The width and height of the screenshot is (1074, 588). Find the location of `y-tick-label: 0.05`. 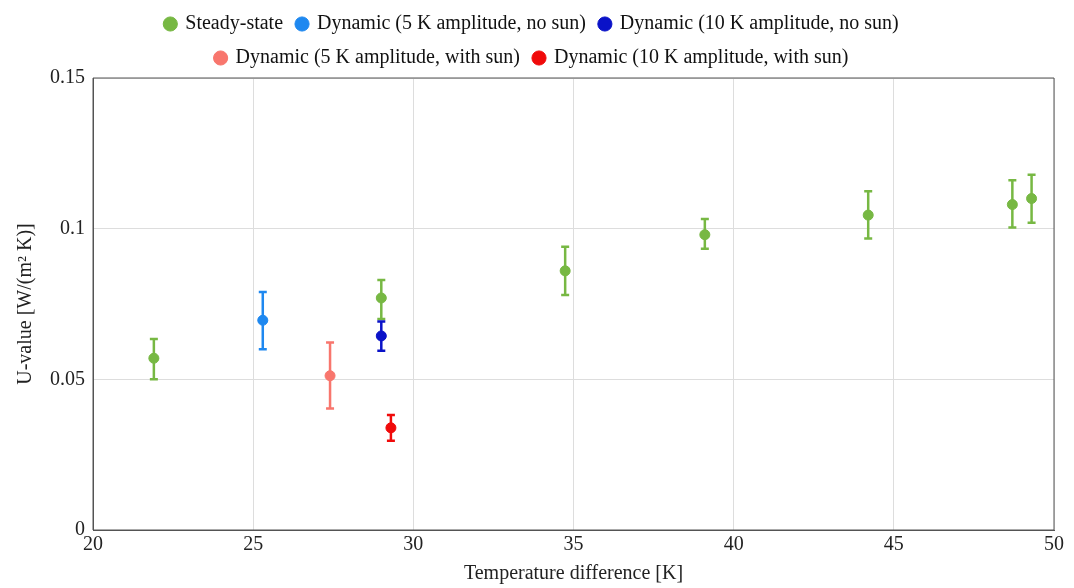

y-tick-label: 0.05 is located at coordinates (67, 377).